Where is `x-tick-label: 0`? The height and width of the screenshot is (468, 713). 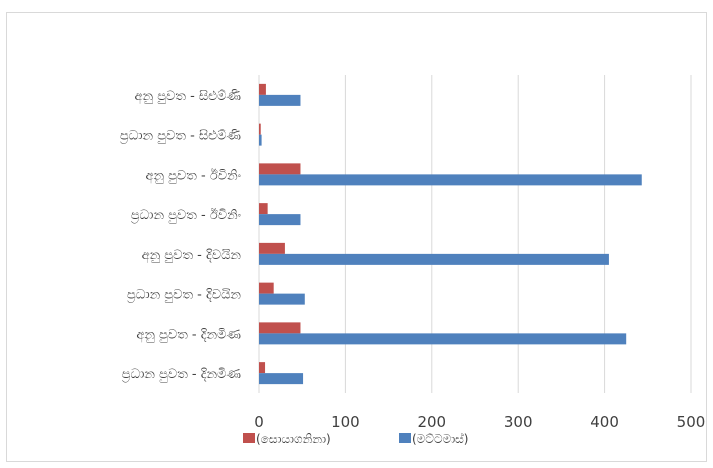 x-tick-label: 0 is located at coordinates (259, 422).